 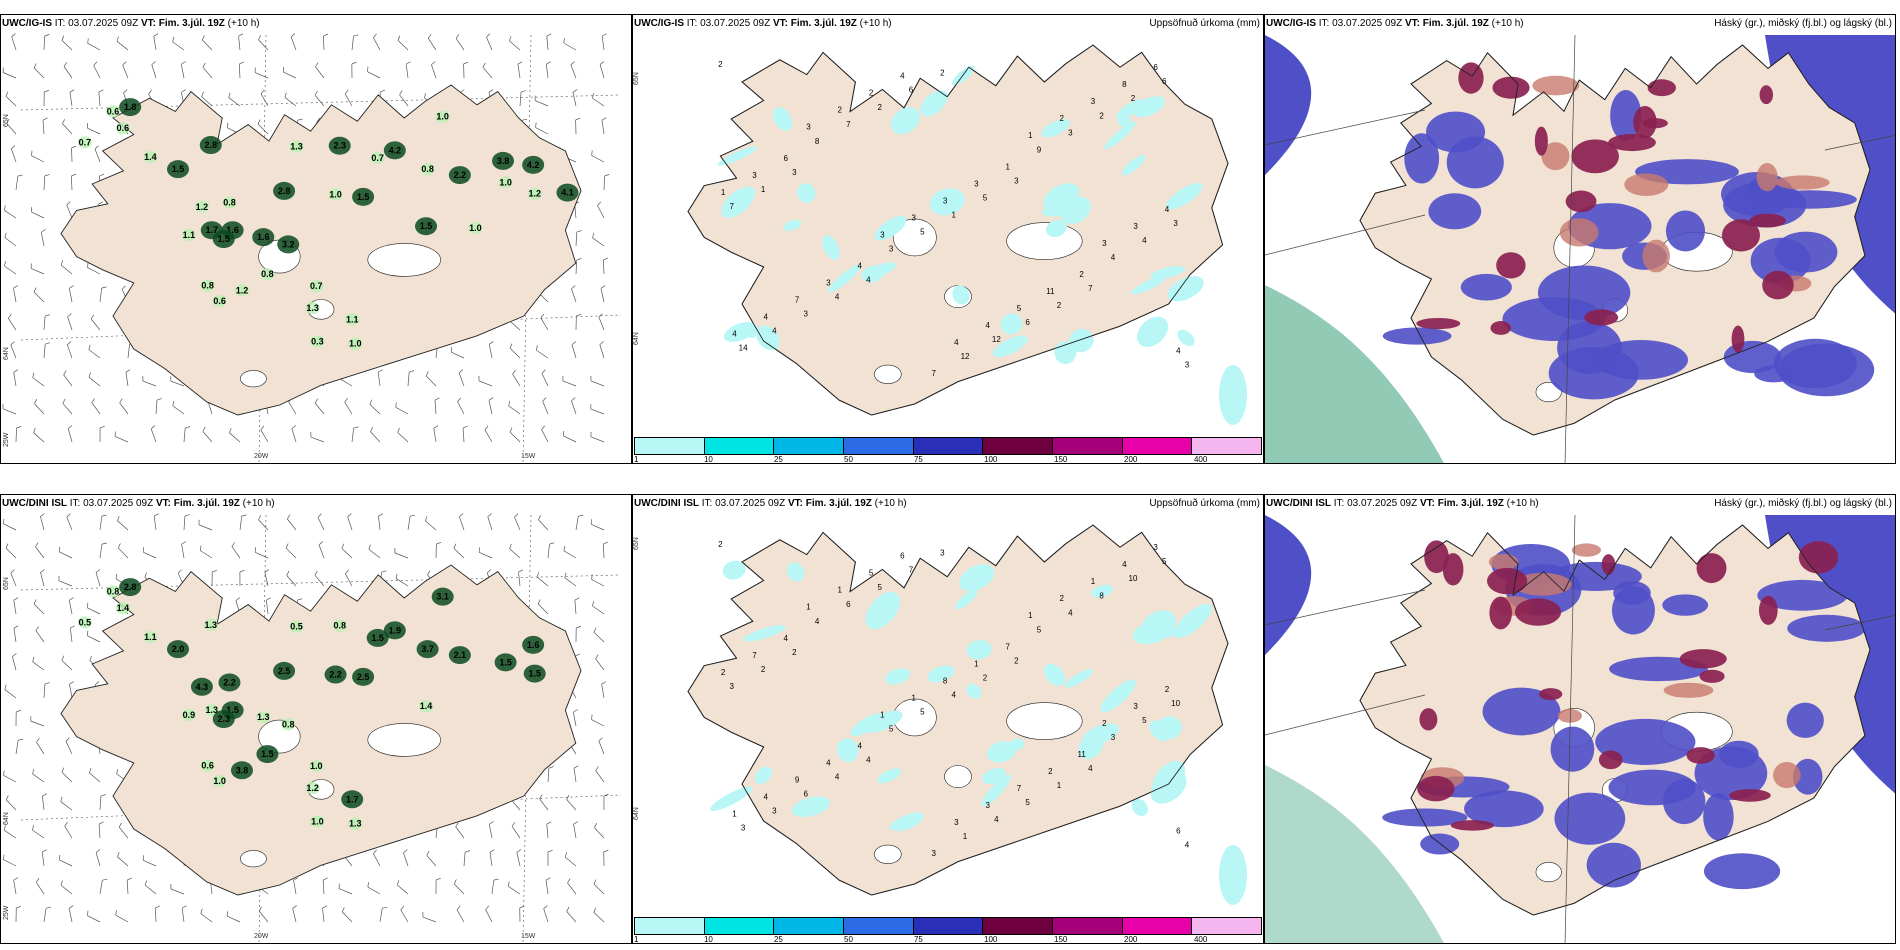 I want to click on precip-value-label: 2.2, so click(x=460, y=175).